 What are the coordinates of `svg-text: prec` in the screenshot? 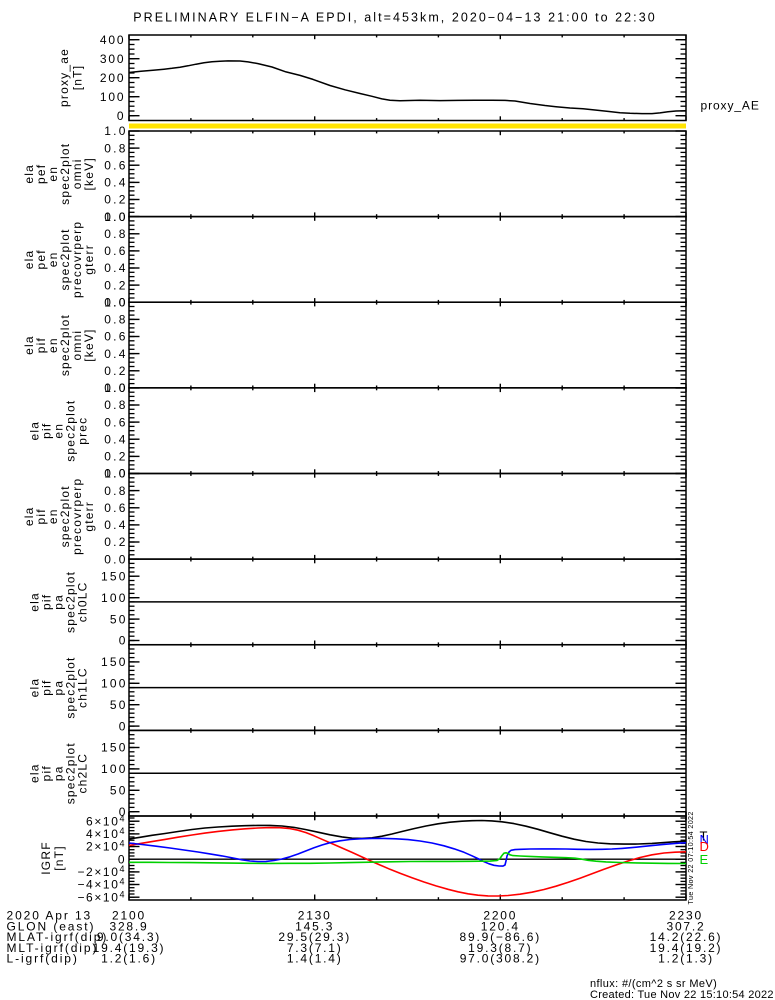 It's located at (83, 431).